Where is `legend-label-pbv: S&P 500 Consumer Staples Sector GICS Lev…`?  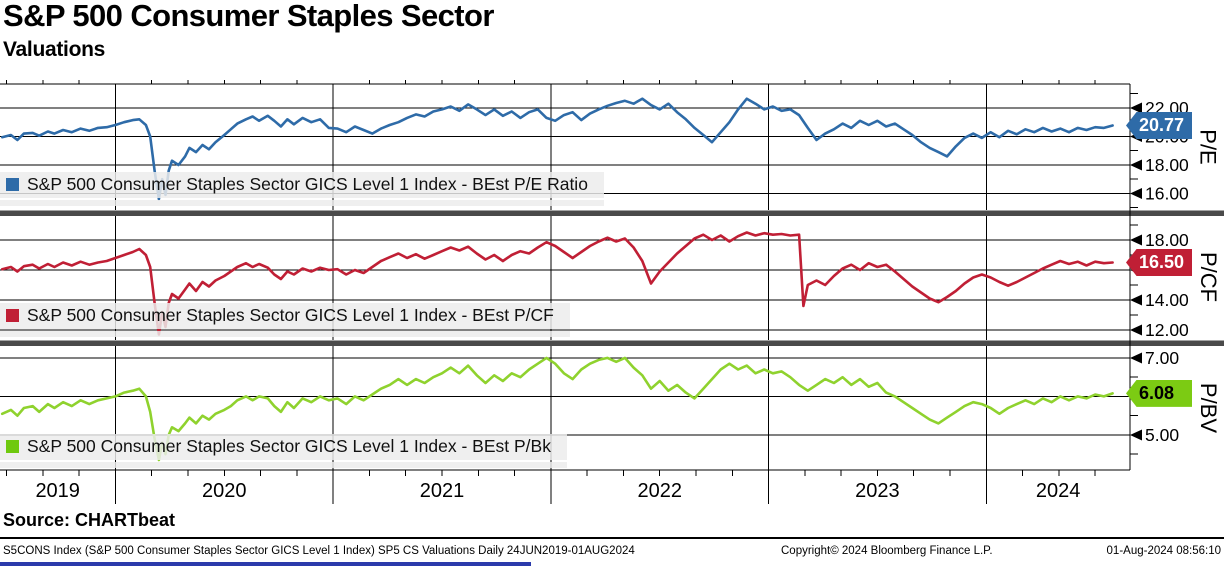
legend-label-pbv: S&P 500 Consumer Staples Sector GICS Lev… is located at coordinates (289, 446).